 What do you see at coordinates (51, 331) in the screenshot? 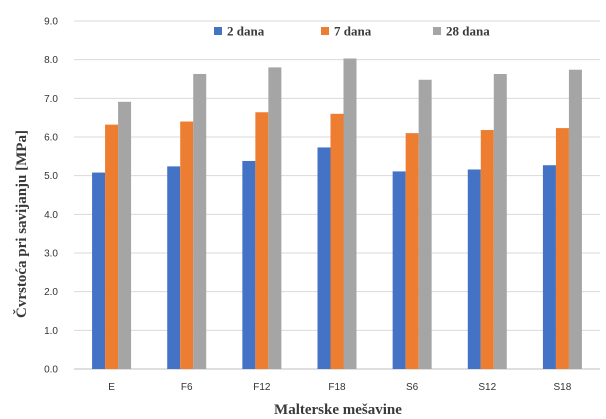
I see `y-tick-label: 1.0` at bounding box center [51, 331].